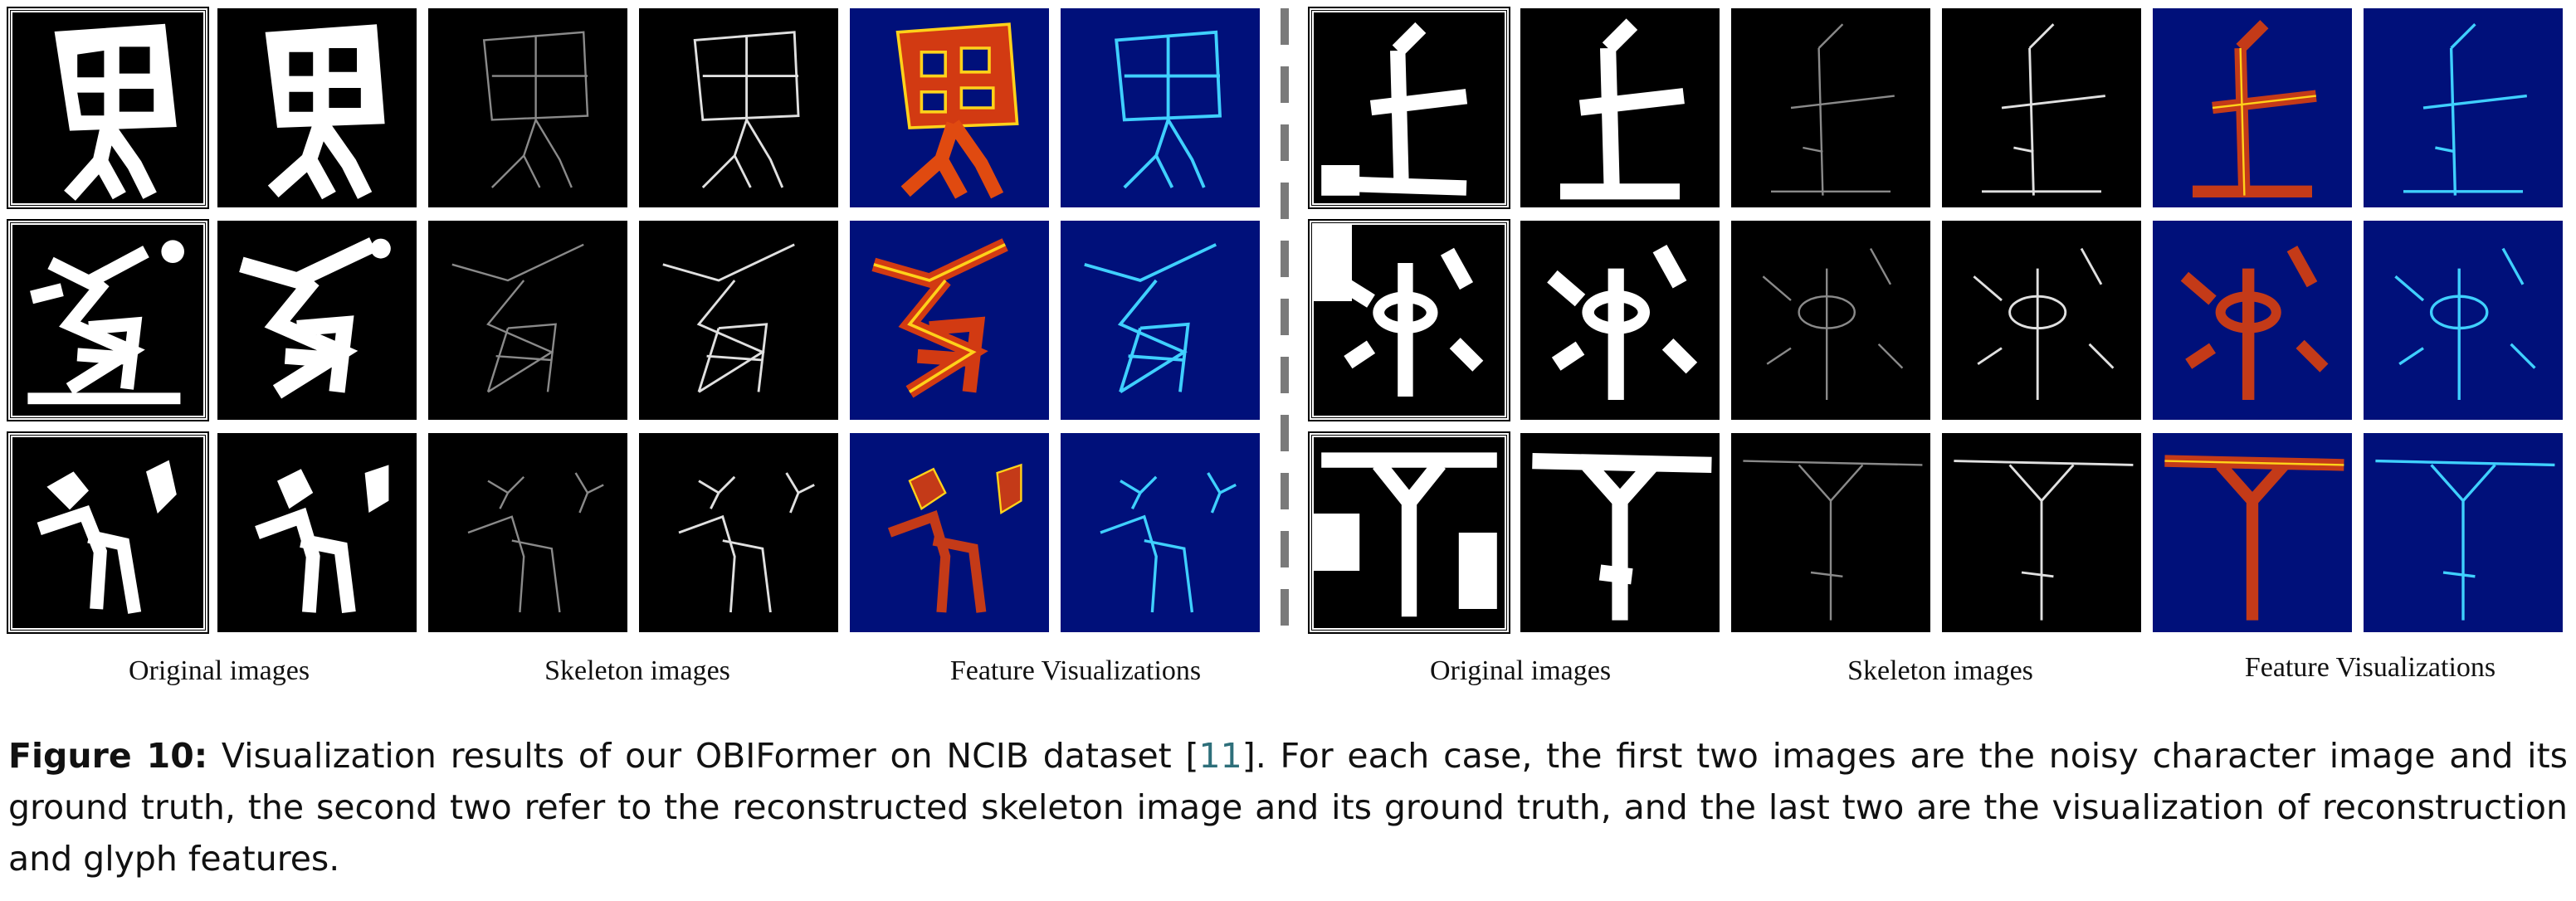 The image size is (2576, 901). Describe the element at coordinates (637, 670) in the screenshot. I see `column-label-skeleton-left: Skeleton images` at that location.